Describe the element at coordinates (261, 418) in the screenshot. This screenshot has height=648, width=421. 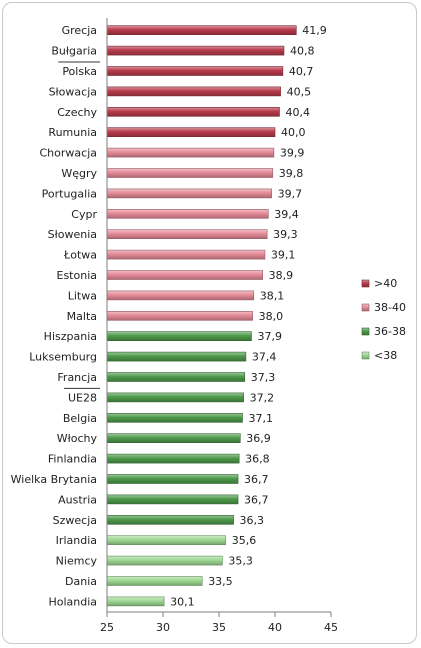
I see `value-label: 37,1` at that location.